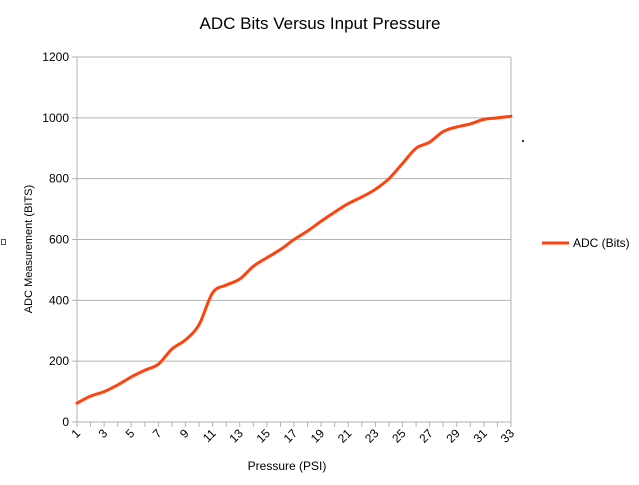 This screenshot has height=485, width=639. I want to click on y-tick-label: 0, so click(65, 422).